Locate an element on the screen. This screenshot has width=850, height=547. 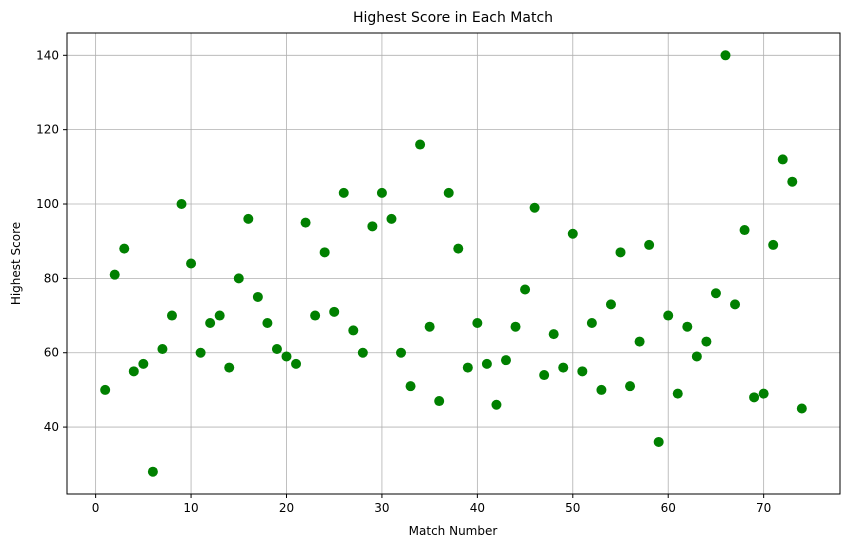
x-tick-label: 10 is located at coordinates (190, 508).